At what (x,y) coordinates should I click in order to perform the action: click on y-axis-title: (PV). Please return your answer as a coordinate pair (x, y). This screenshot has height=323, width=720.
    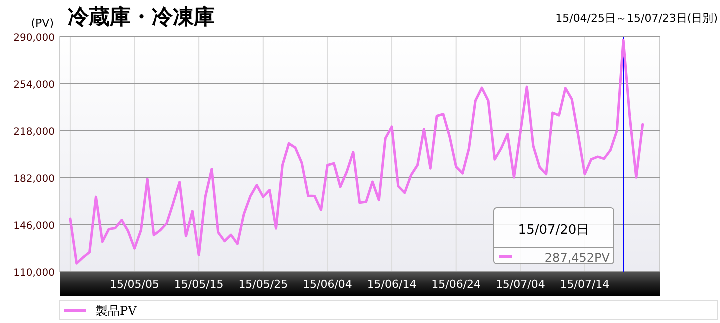
    Looking at the image, I should click on (42, 23).